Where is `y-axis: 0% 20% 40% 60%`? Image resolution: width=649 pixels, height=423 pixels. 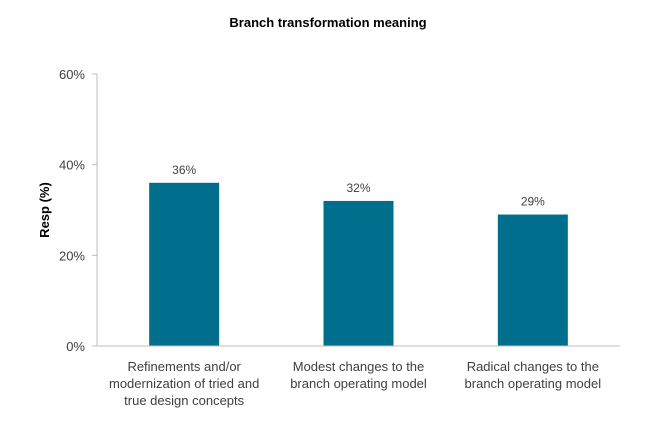
y-axis: 0% 20% 40% 60% is located at coordinates (78, 210).